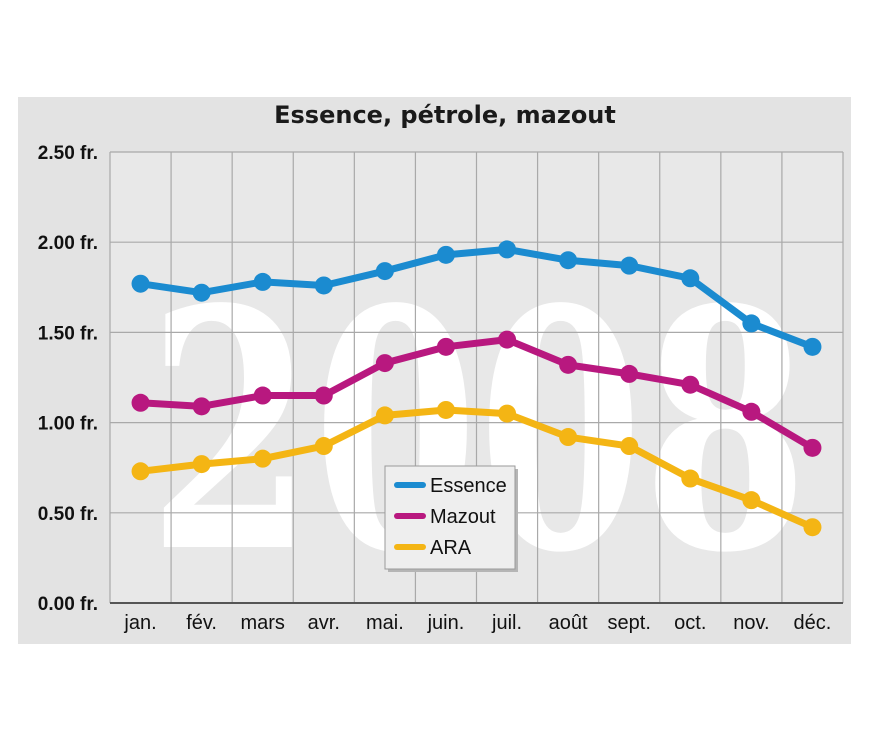 The width and height of the screenshot is (870, 732). I want to click on x-tick-label: août, so click(568, 623).